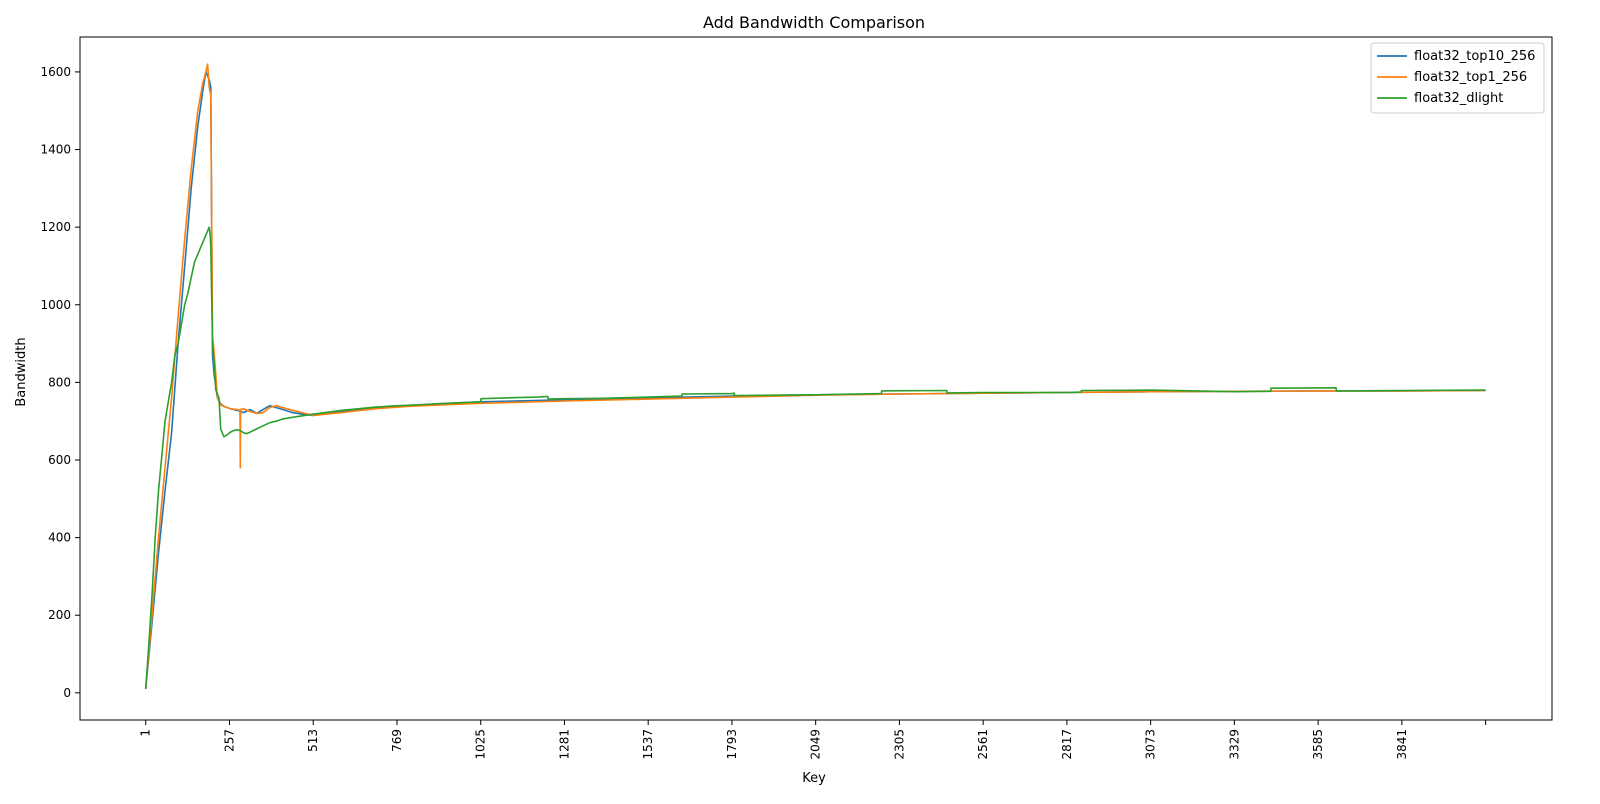 This screenshot has height=804, width=1600. What do you see at coordinates (816, 744) in the screenshot?
I see `x-tick-label: 2049` at bounding box center [816, 744].